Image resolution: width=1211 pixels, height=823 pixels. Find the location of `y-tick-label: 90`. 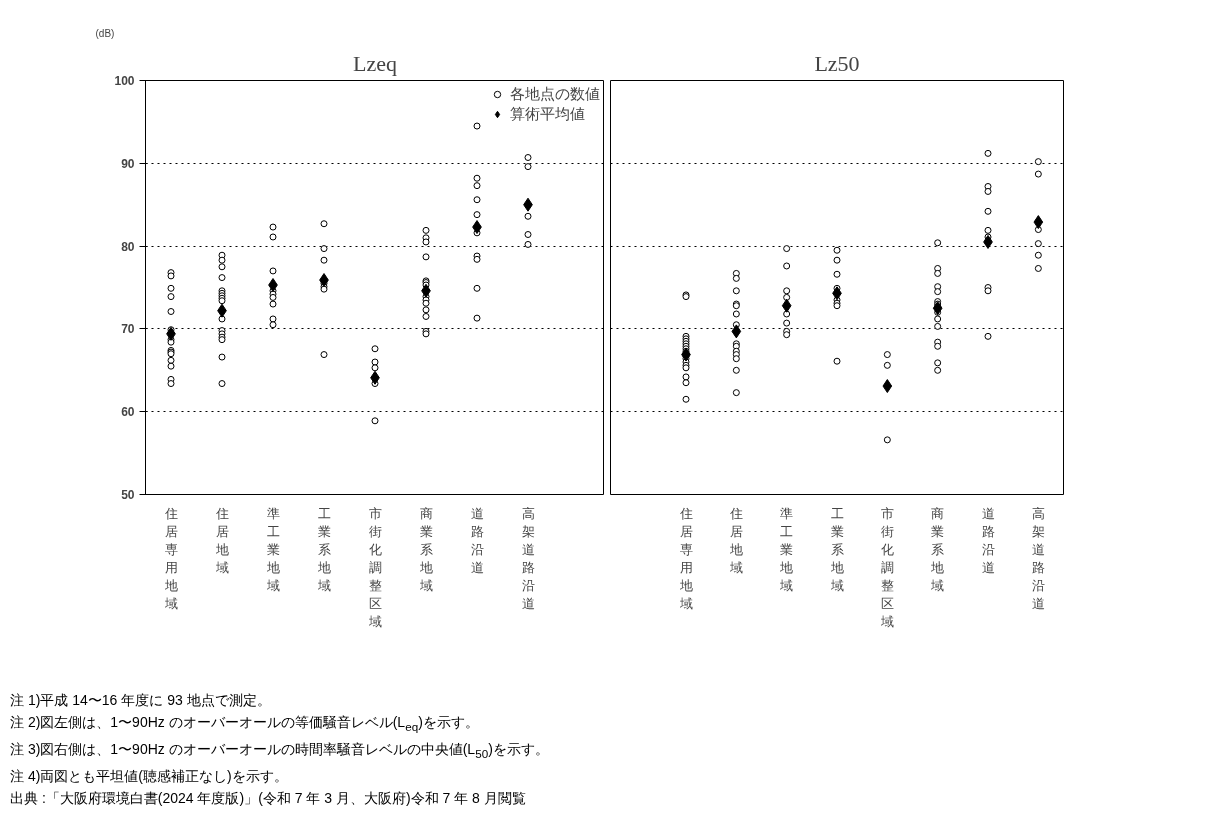

y-tick-label: 90 is located at coordinates (128, 163).